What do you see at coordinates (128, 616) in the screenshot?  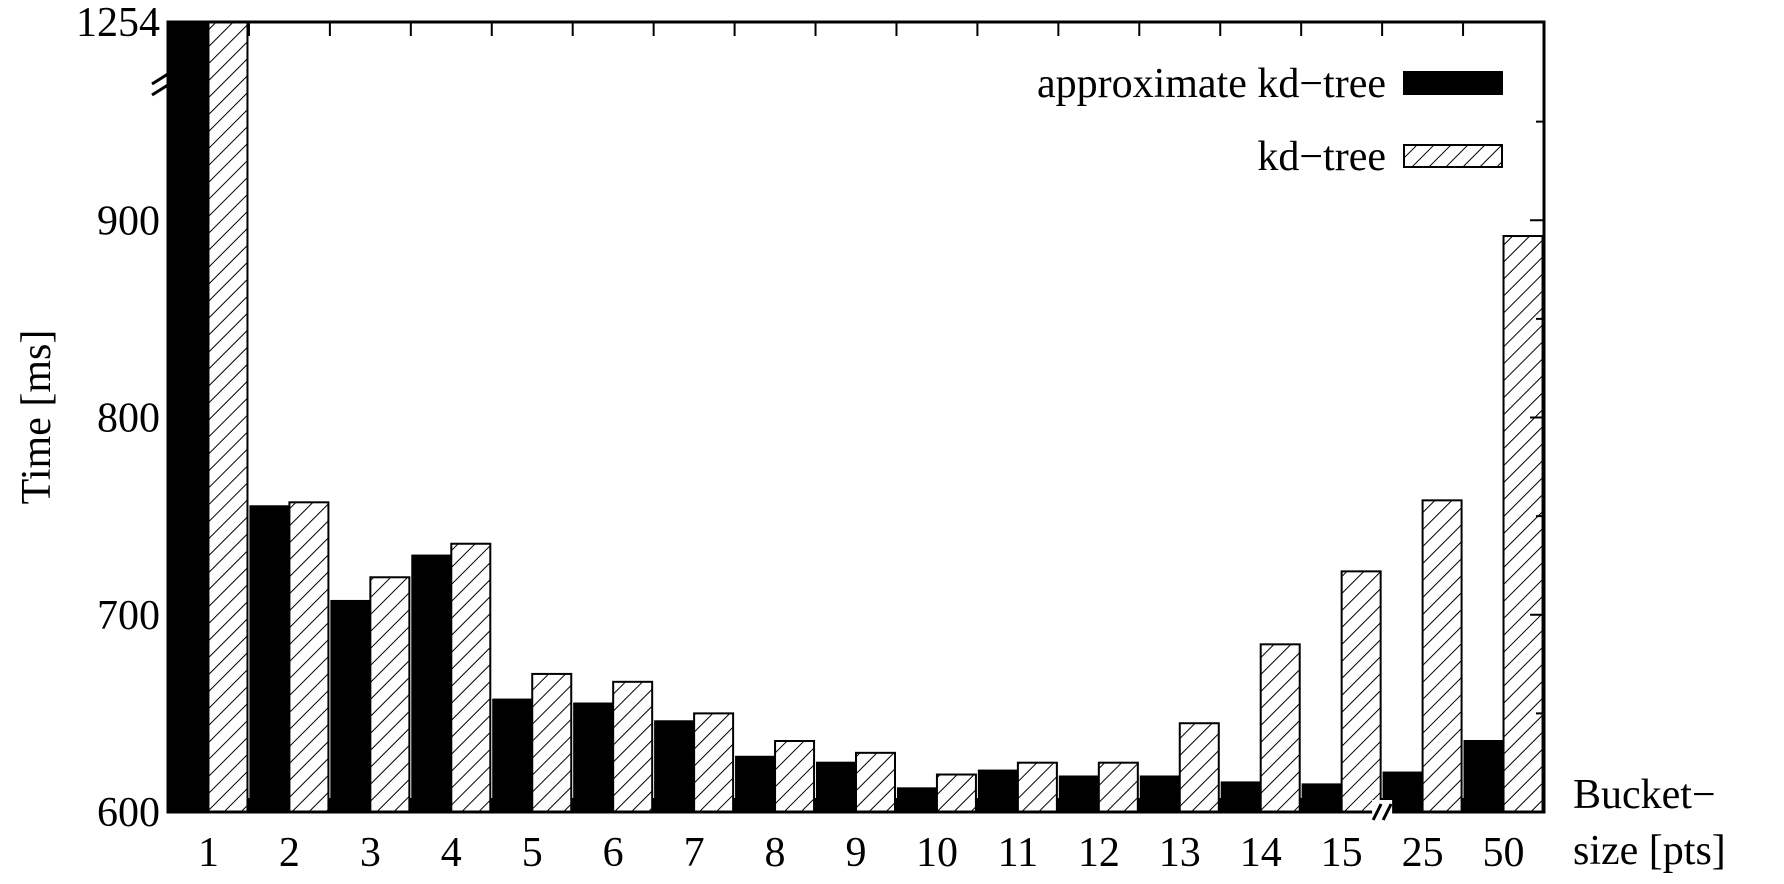 I see `y-tick-label: 700` at bounding box center [128, 616].